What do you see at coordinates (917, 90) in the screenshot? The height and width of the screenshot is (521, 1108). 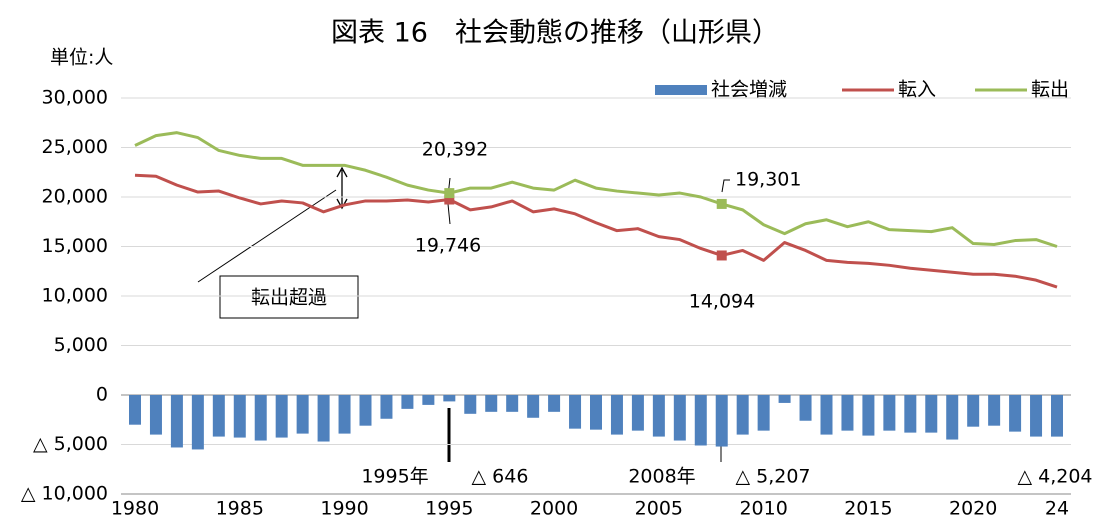 I see `legend-label: 転入` at bounding box center [917, 90].